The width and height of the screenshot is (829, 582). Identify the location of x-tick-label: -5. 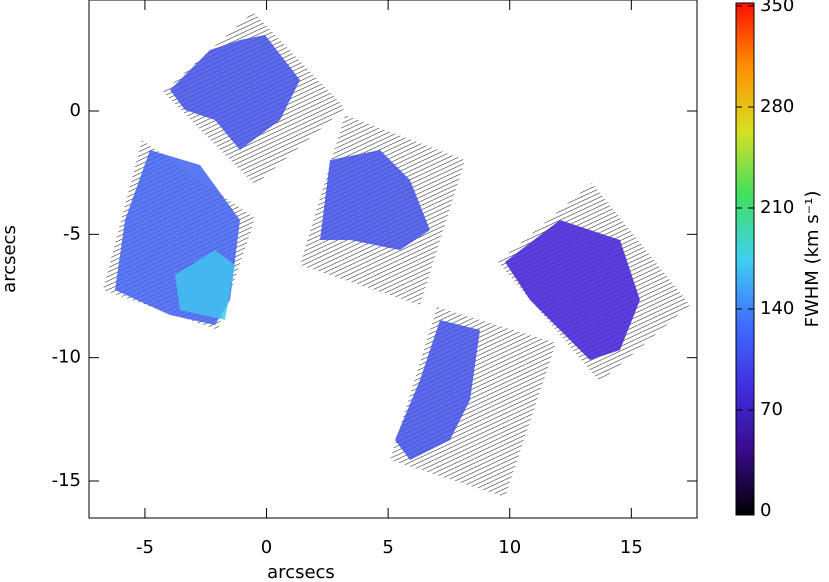
(145, 547).